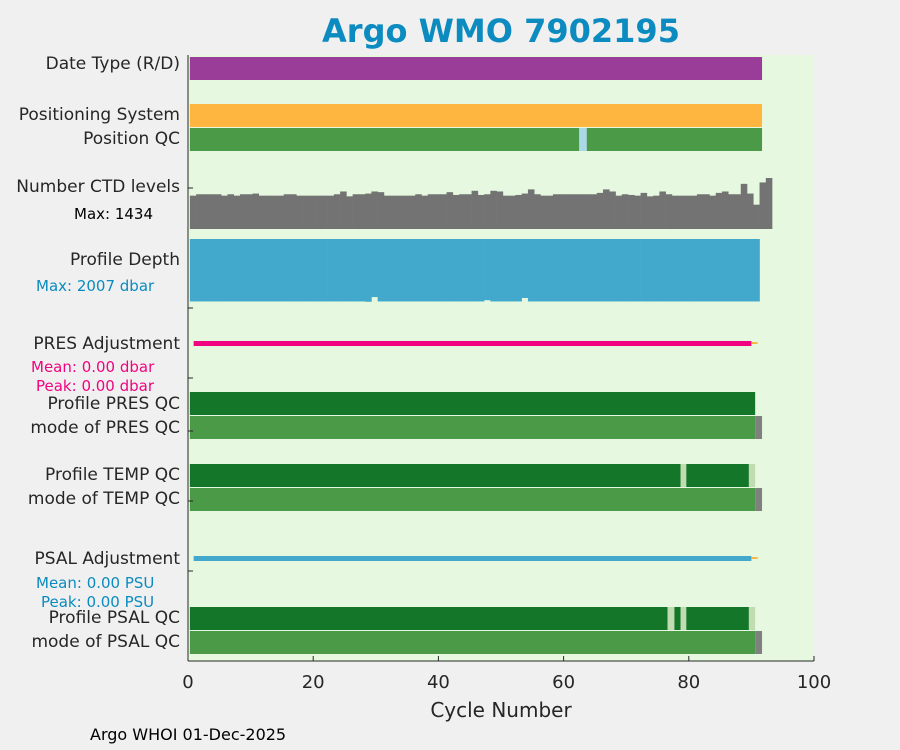 This screenshot has height=750, width=900. What do you see at coordinates (188, 734) in the screenshot?
I see `footer-credit: Argo WHOI 01-Dec-2025` at bounding box center [188, 734].